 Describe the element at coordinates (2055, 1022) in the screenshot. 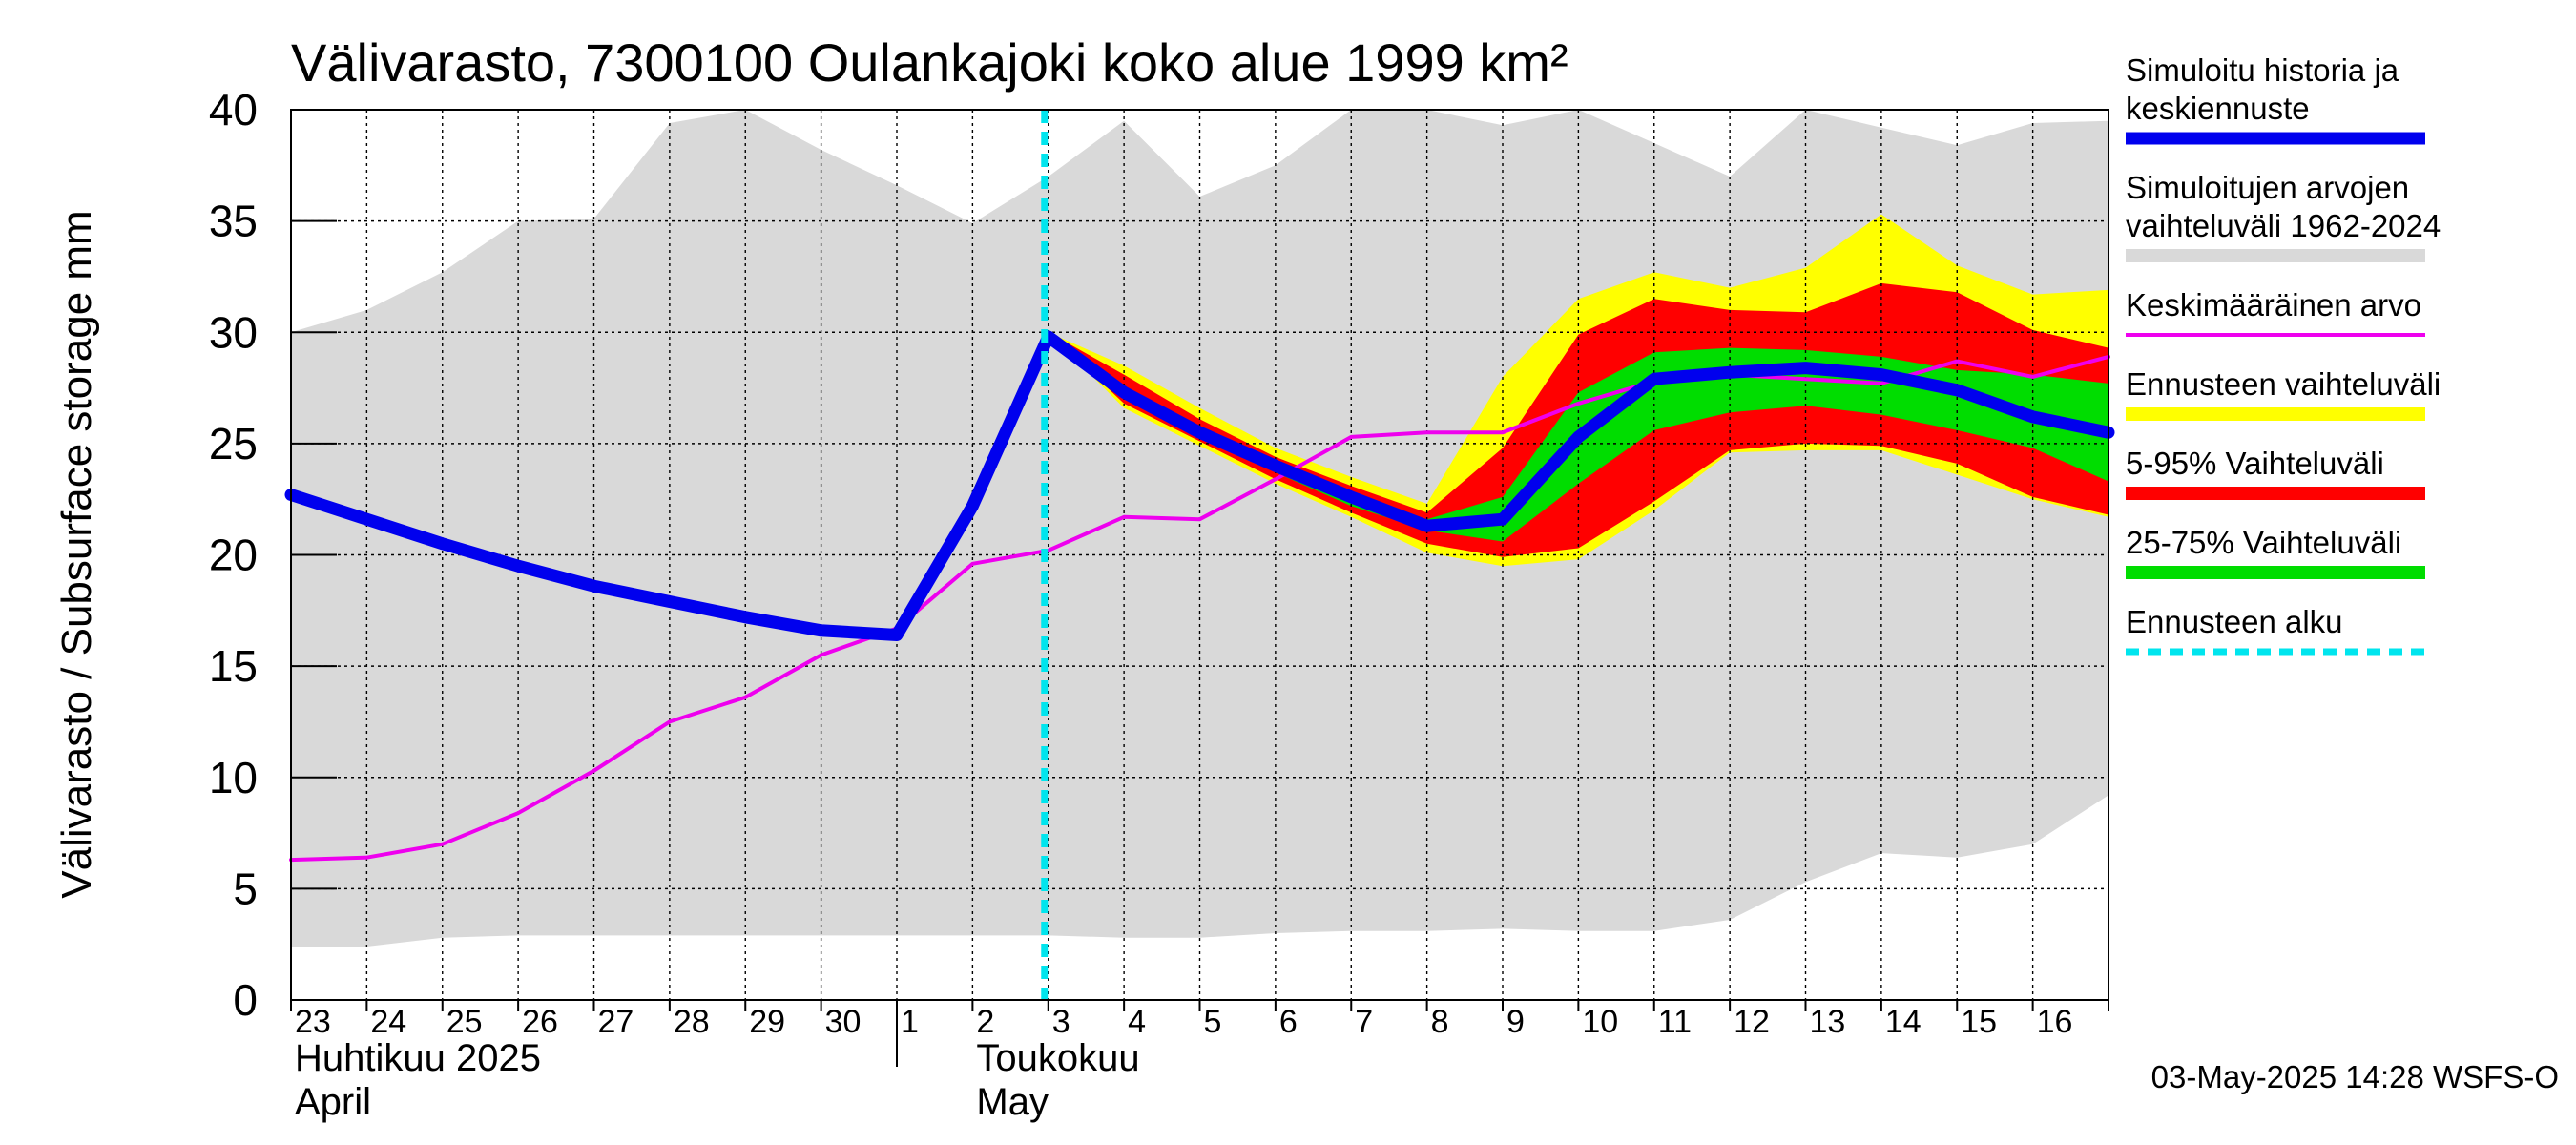

I see `x-tick-label: 16` at that location.